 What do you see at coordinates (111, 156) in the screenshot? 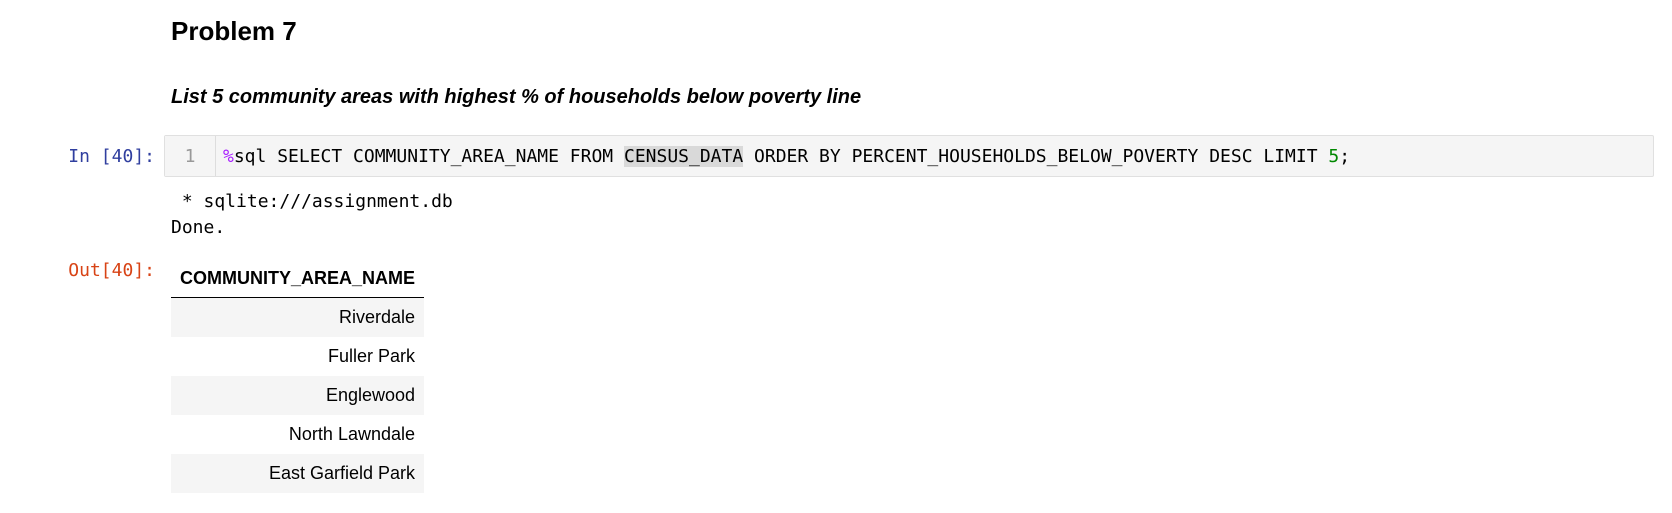
I see `input-prompt: In [40]:` at bounding box center [111, 156].